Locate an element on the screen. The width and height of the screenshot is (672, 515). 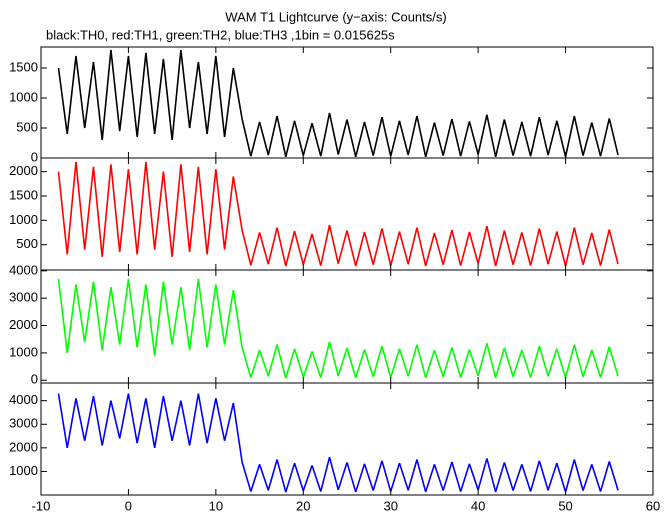
x-tick-label: 40 is located at coordinates (478, 505).